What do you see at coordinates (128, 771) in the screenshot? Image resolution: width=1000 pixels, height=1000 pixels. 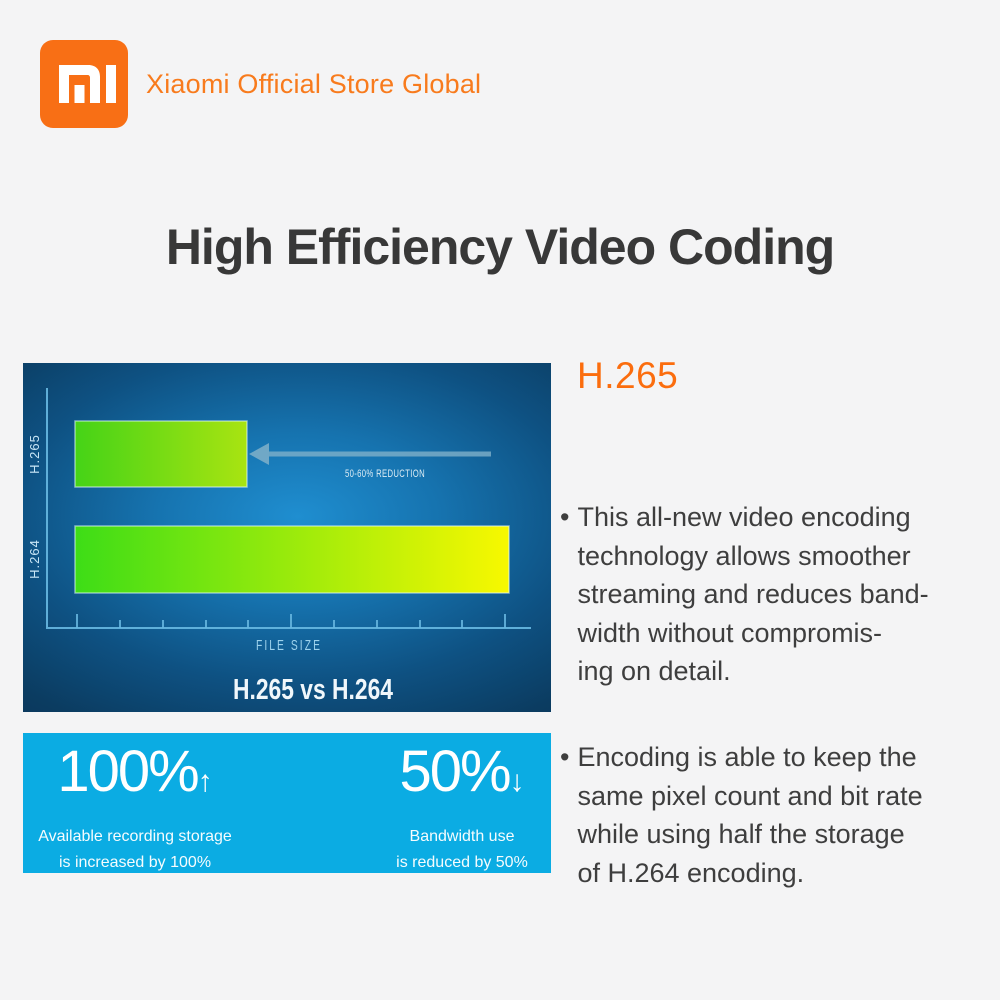 I see `storage-percent: 100%` at bounding box center [128, 771].